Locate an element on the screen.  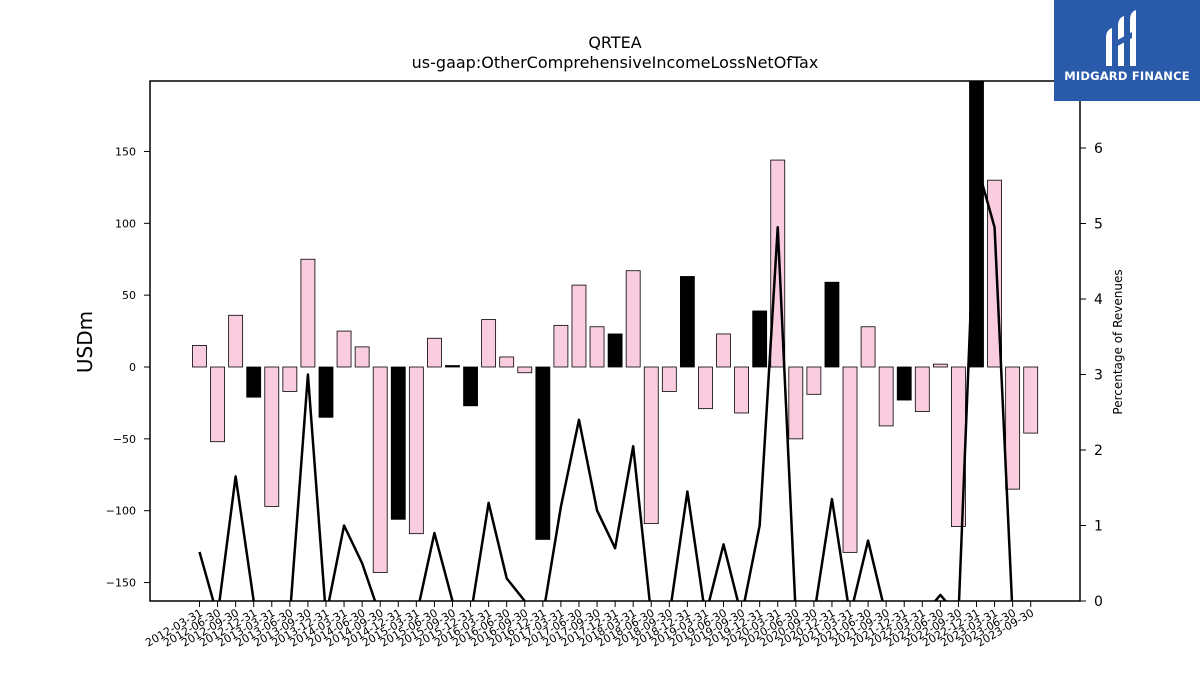
chart-title: QRTEA is located at coordinates (614, 42).